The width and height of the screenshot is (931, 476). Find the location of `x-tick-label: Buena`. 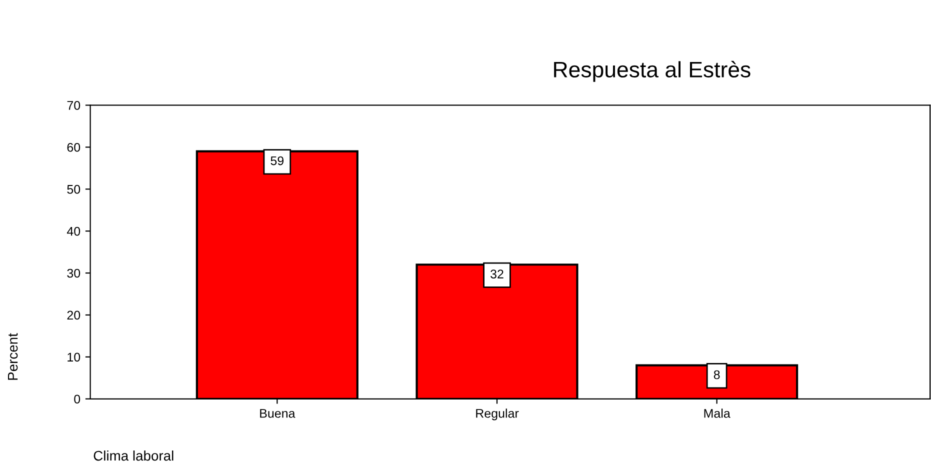

x-tick-label: Buena is located at coordinates (278, 413).